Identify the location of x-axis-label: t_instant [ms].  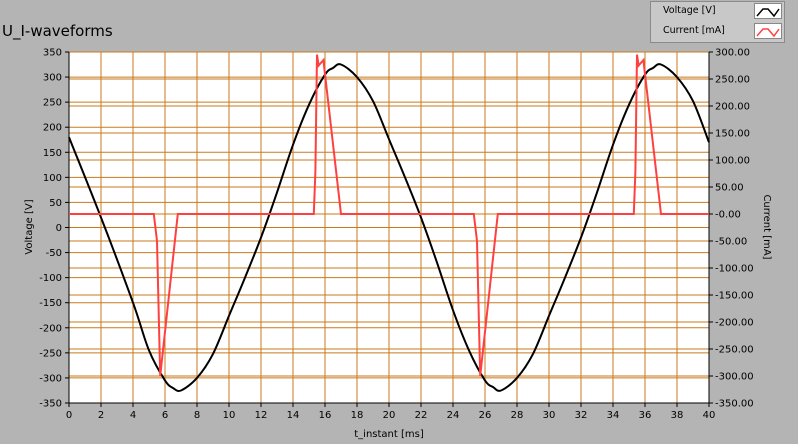
(389, 434).